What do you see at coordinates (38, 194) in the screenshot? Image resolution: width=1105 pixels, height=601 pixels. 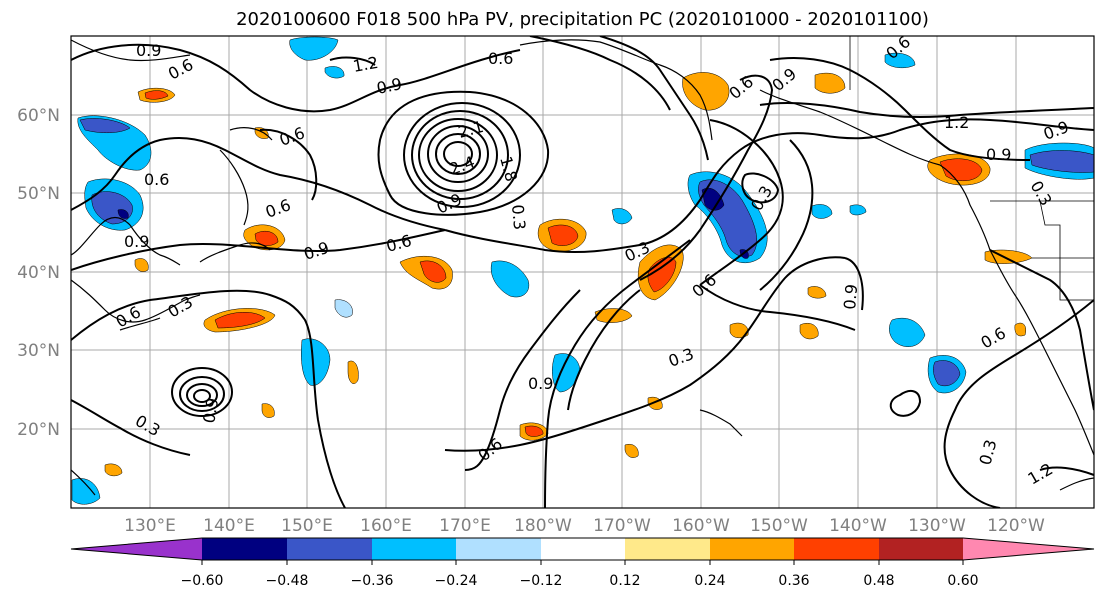 I see `lat-tick-label: 50°N` at bounding box center [38, 194].